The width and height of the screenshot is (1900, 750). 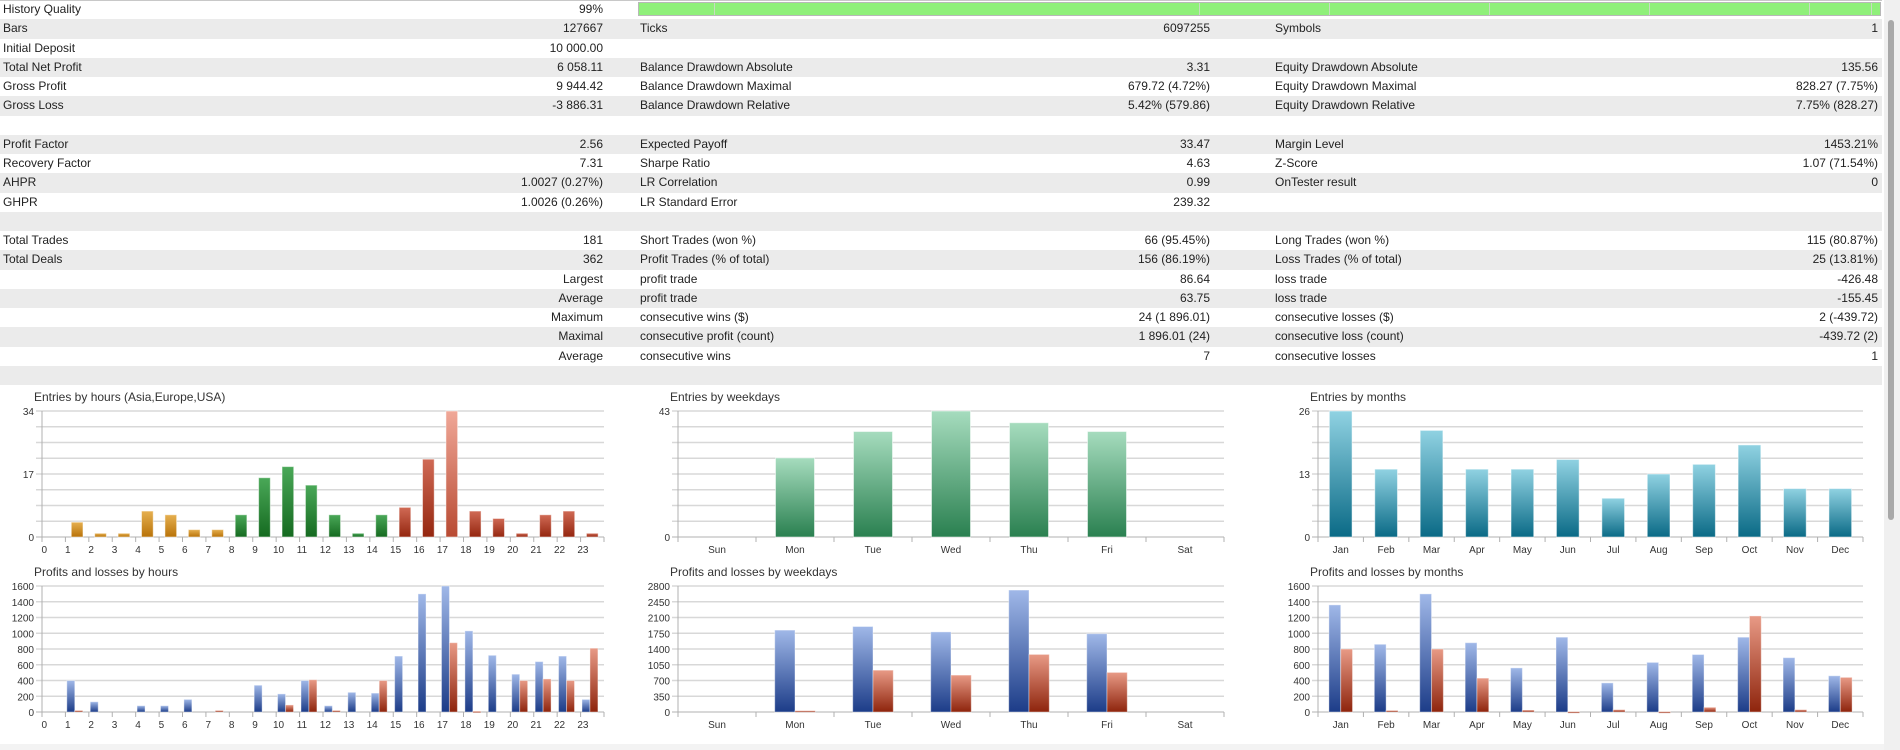 I want to click on x-tick-label: 10, so click(x=279, y=725).